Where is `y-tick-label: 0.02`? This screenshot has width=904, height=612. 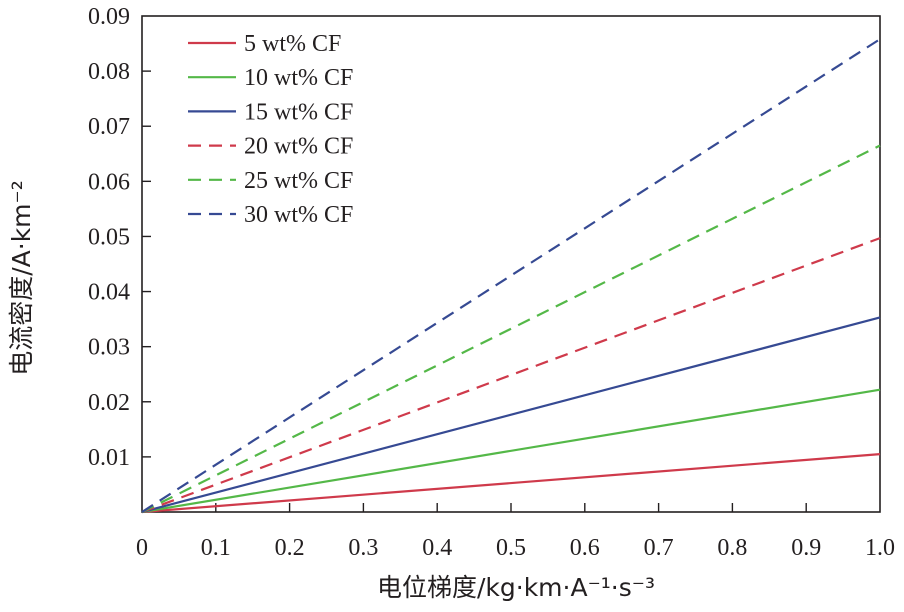 y-tick-label: 0.02 is located at coordinates (109, 403).